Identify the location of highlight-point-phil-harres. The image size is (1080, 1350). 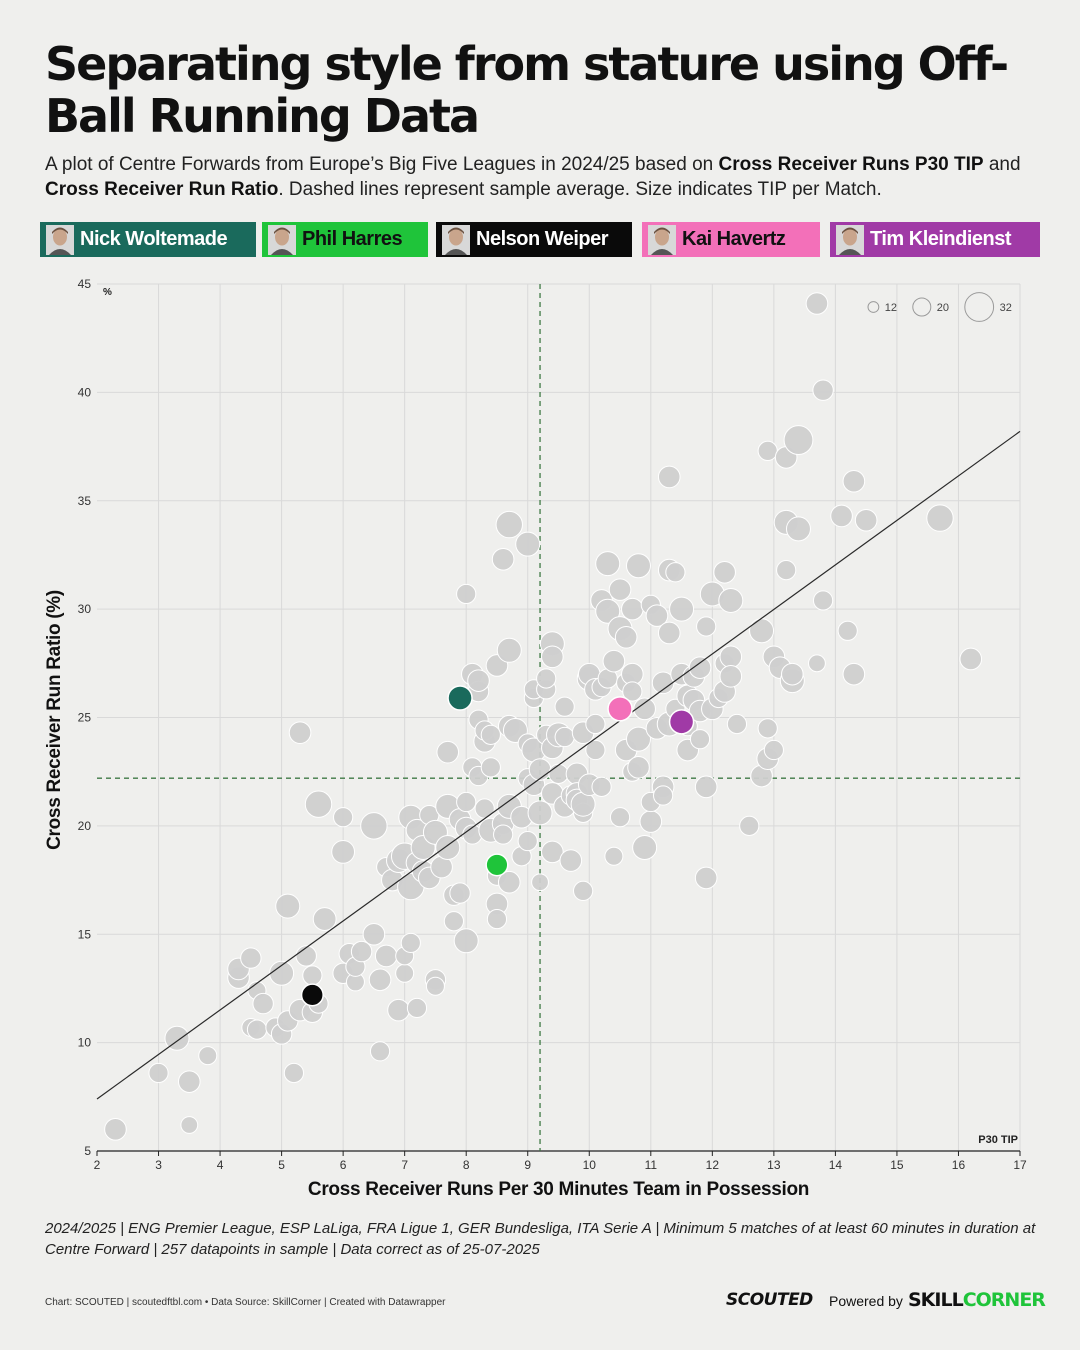
(497, 865).